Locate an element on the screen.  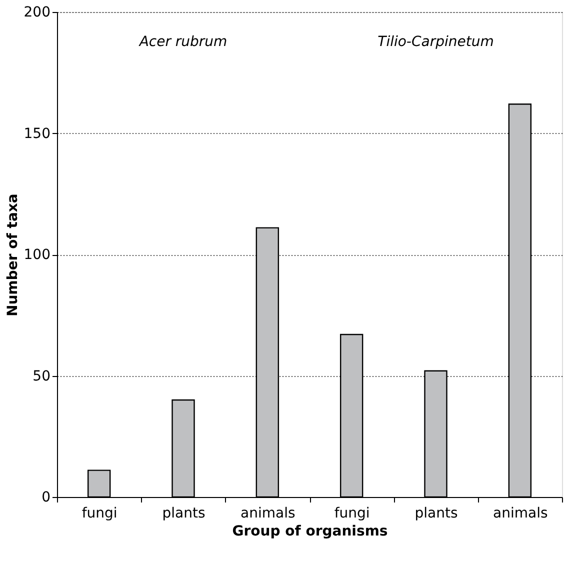
x-axis-title: Group of organisms is located at coordinates (310, 532).